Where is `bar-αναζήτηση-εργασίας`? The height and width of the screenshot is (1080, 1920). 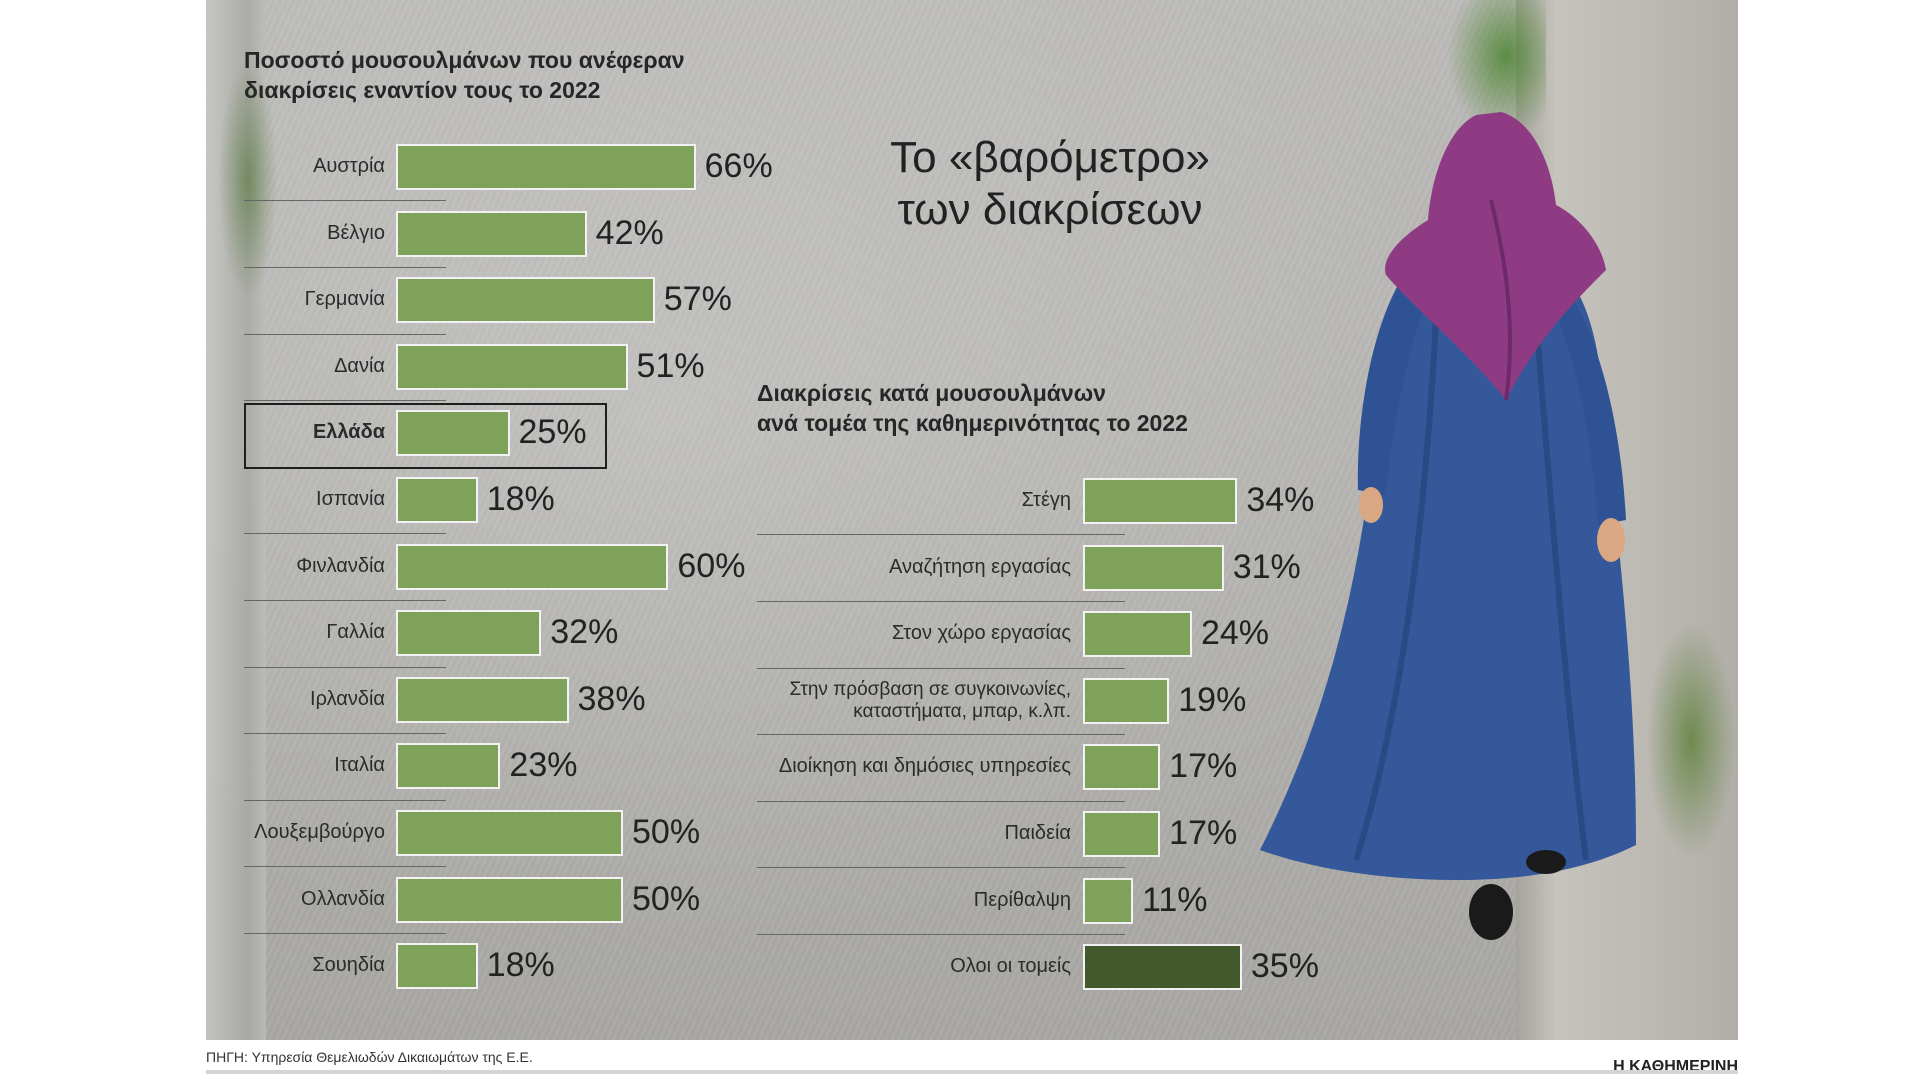 bar-αναζήτηση-εργασίας is located at coordinates (1153, 567).